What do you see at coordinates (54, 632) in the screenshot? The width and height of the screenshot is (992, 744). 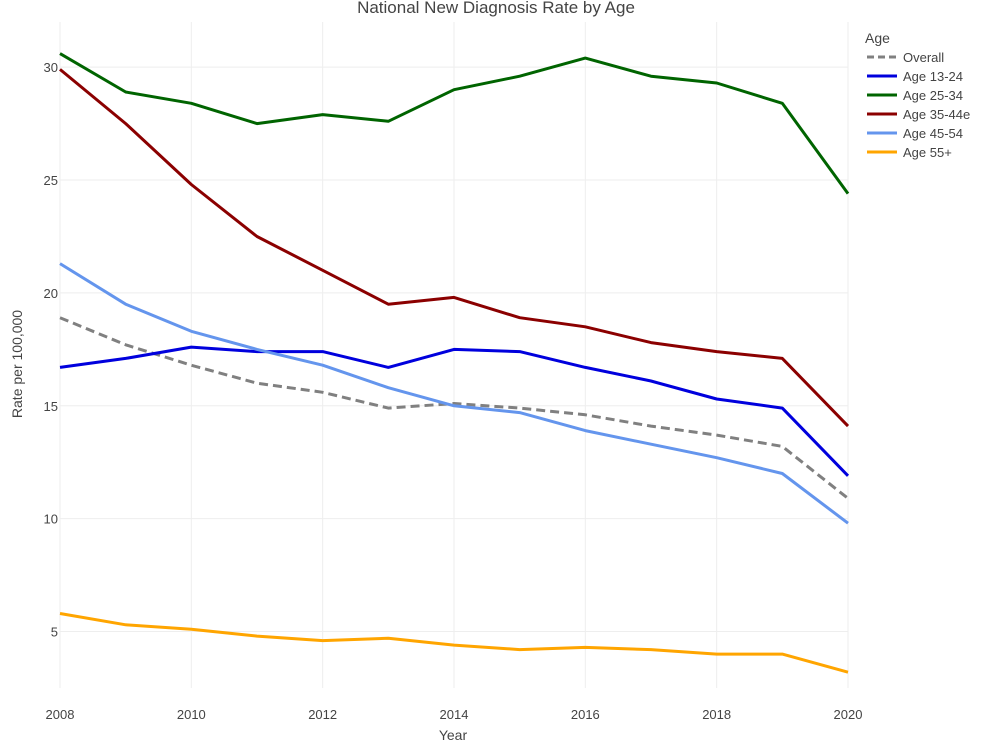 I see `y-tick-label: 5` at bounding box center [54, 632].